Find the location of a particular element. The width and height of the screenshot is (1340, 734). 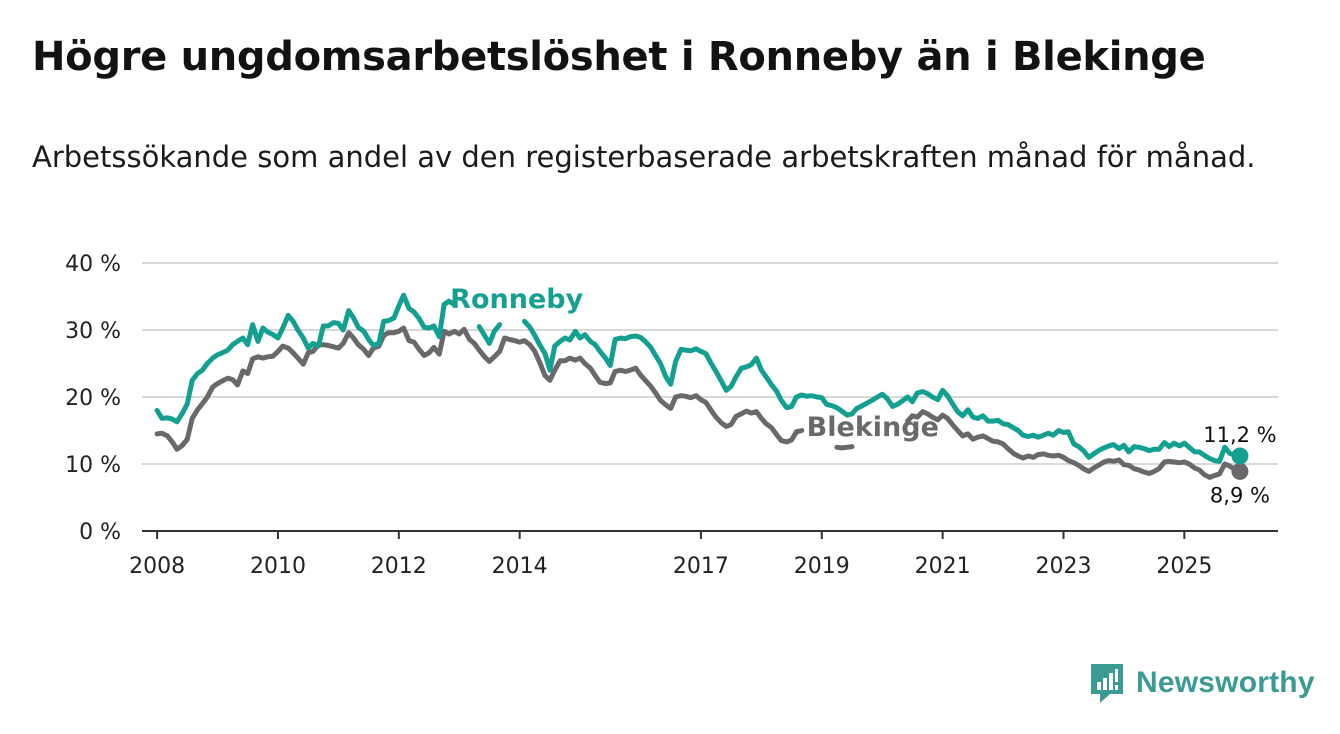

x-tick-label-2014: 2014 is located at coordinates (520, 566).